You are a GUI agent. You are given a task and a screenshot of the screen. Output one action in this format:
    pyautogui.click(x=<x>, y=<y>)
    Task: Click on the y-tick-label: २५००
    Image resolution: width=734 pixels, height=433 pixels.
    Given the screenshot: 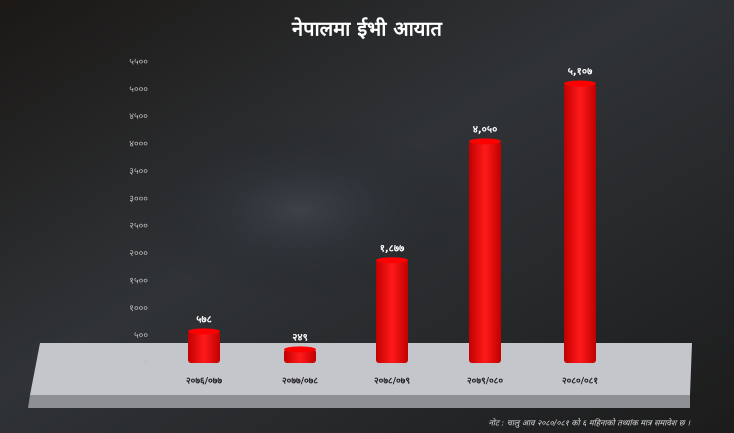 What is the action you would take?
    pyautogui.click(x=138, y=227)
    